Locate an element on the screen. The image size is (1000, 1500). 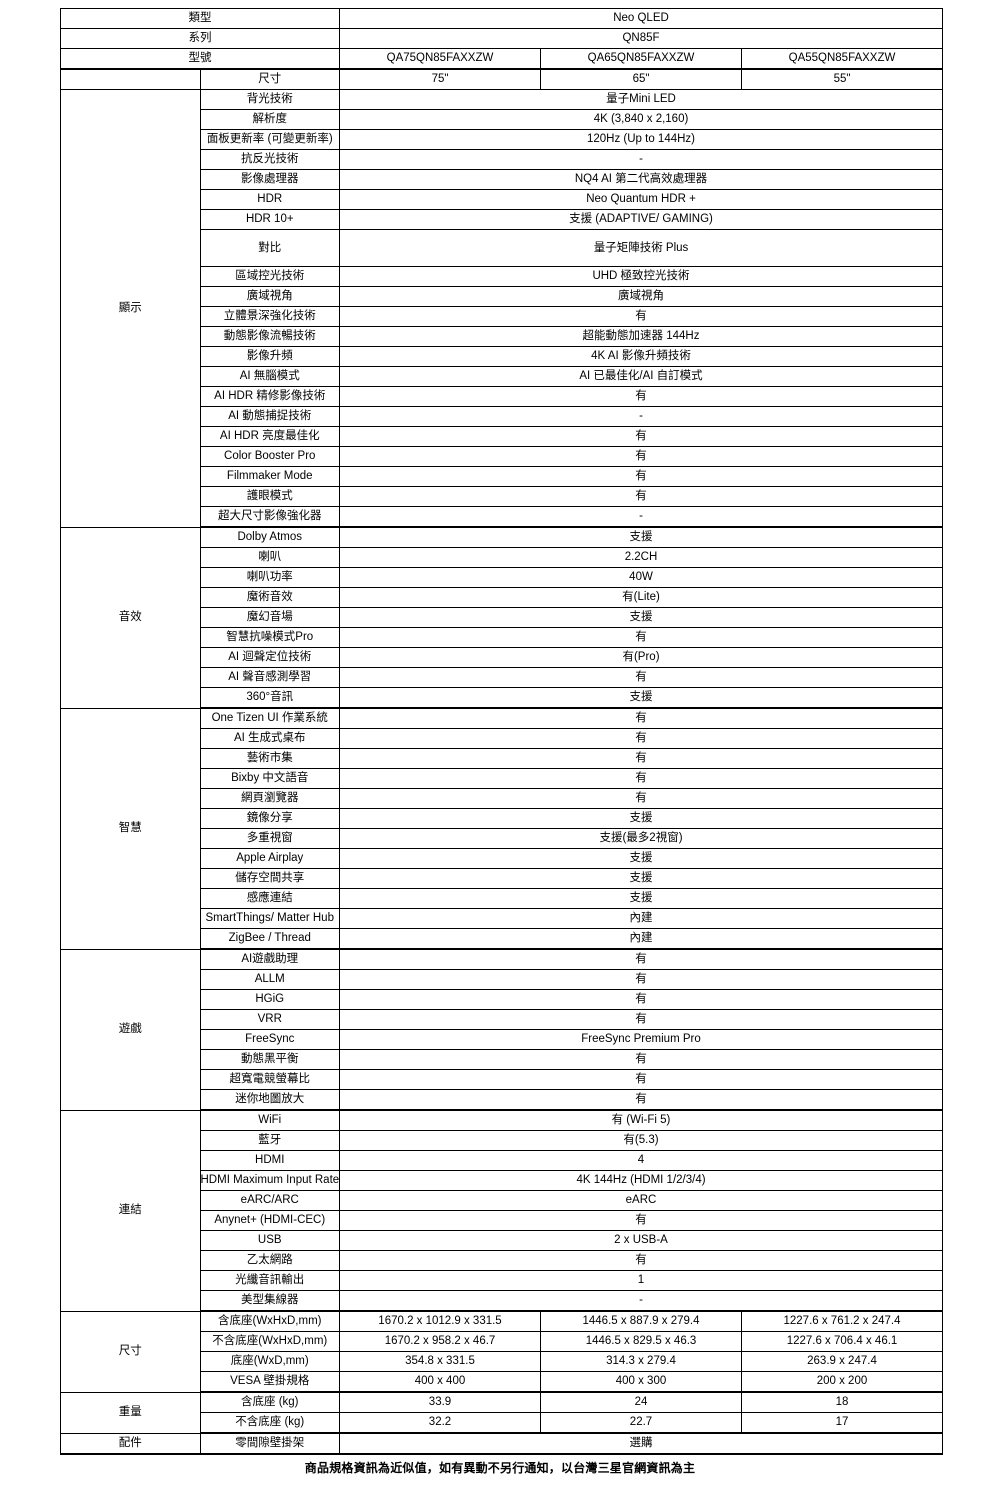
row-value: 2.2CH is located at coordinates (641, 557).